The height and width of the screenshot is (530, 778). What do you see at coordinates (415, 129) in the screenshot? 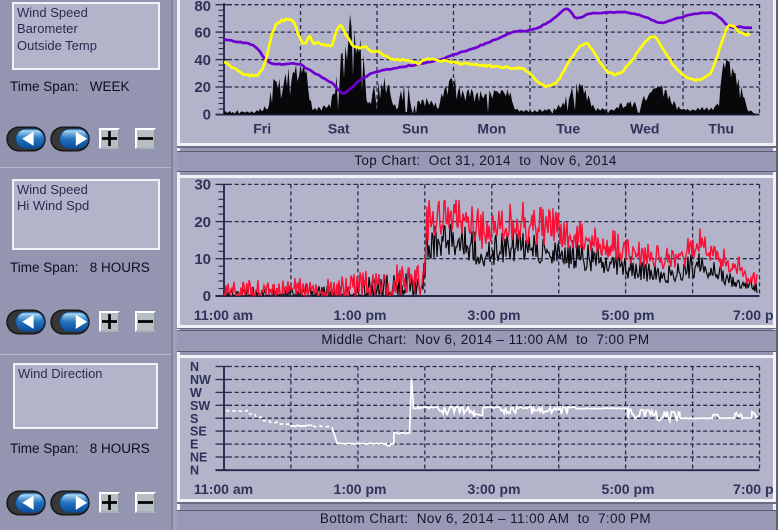
I see `svg-text: Sun` at bounding box center [415, 129].